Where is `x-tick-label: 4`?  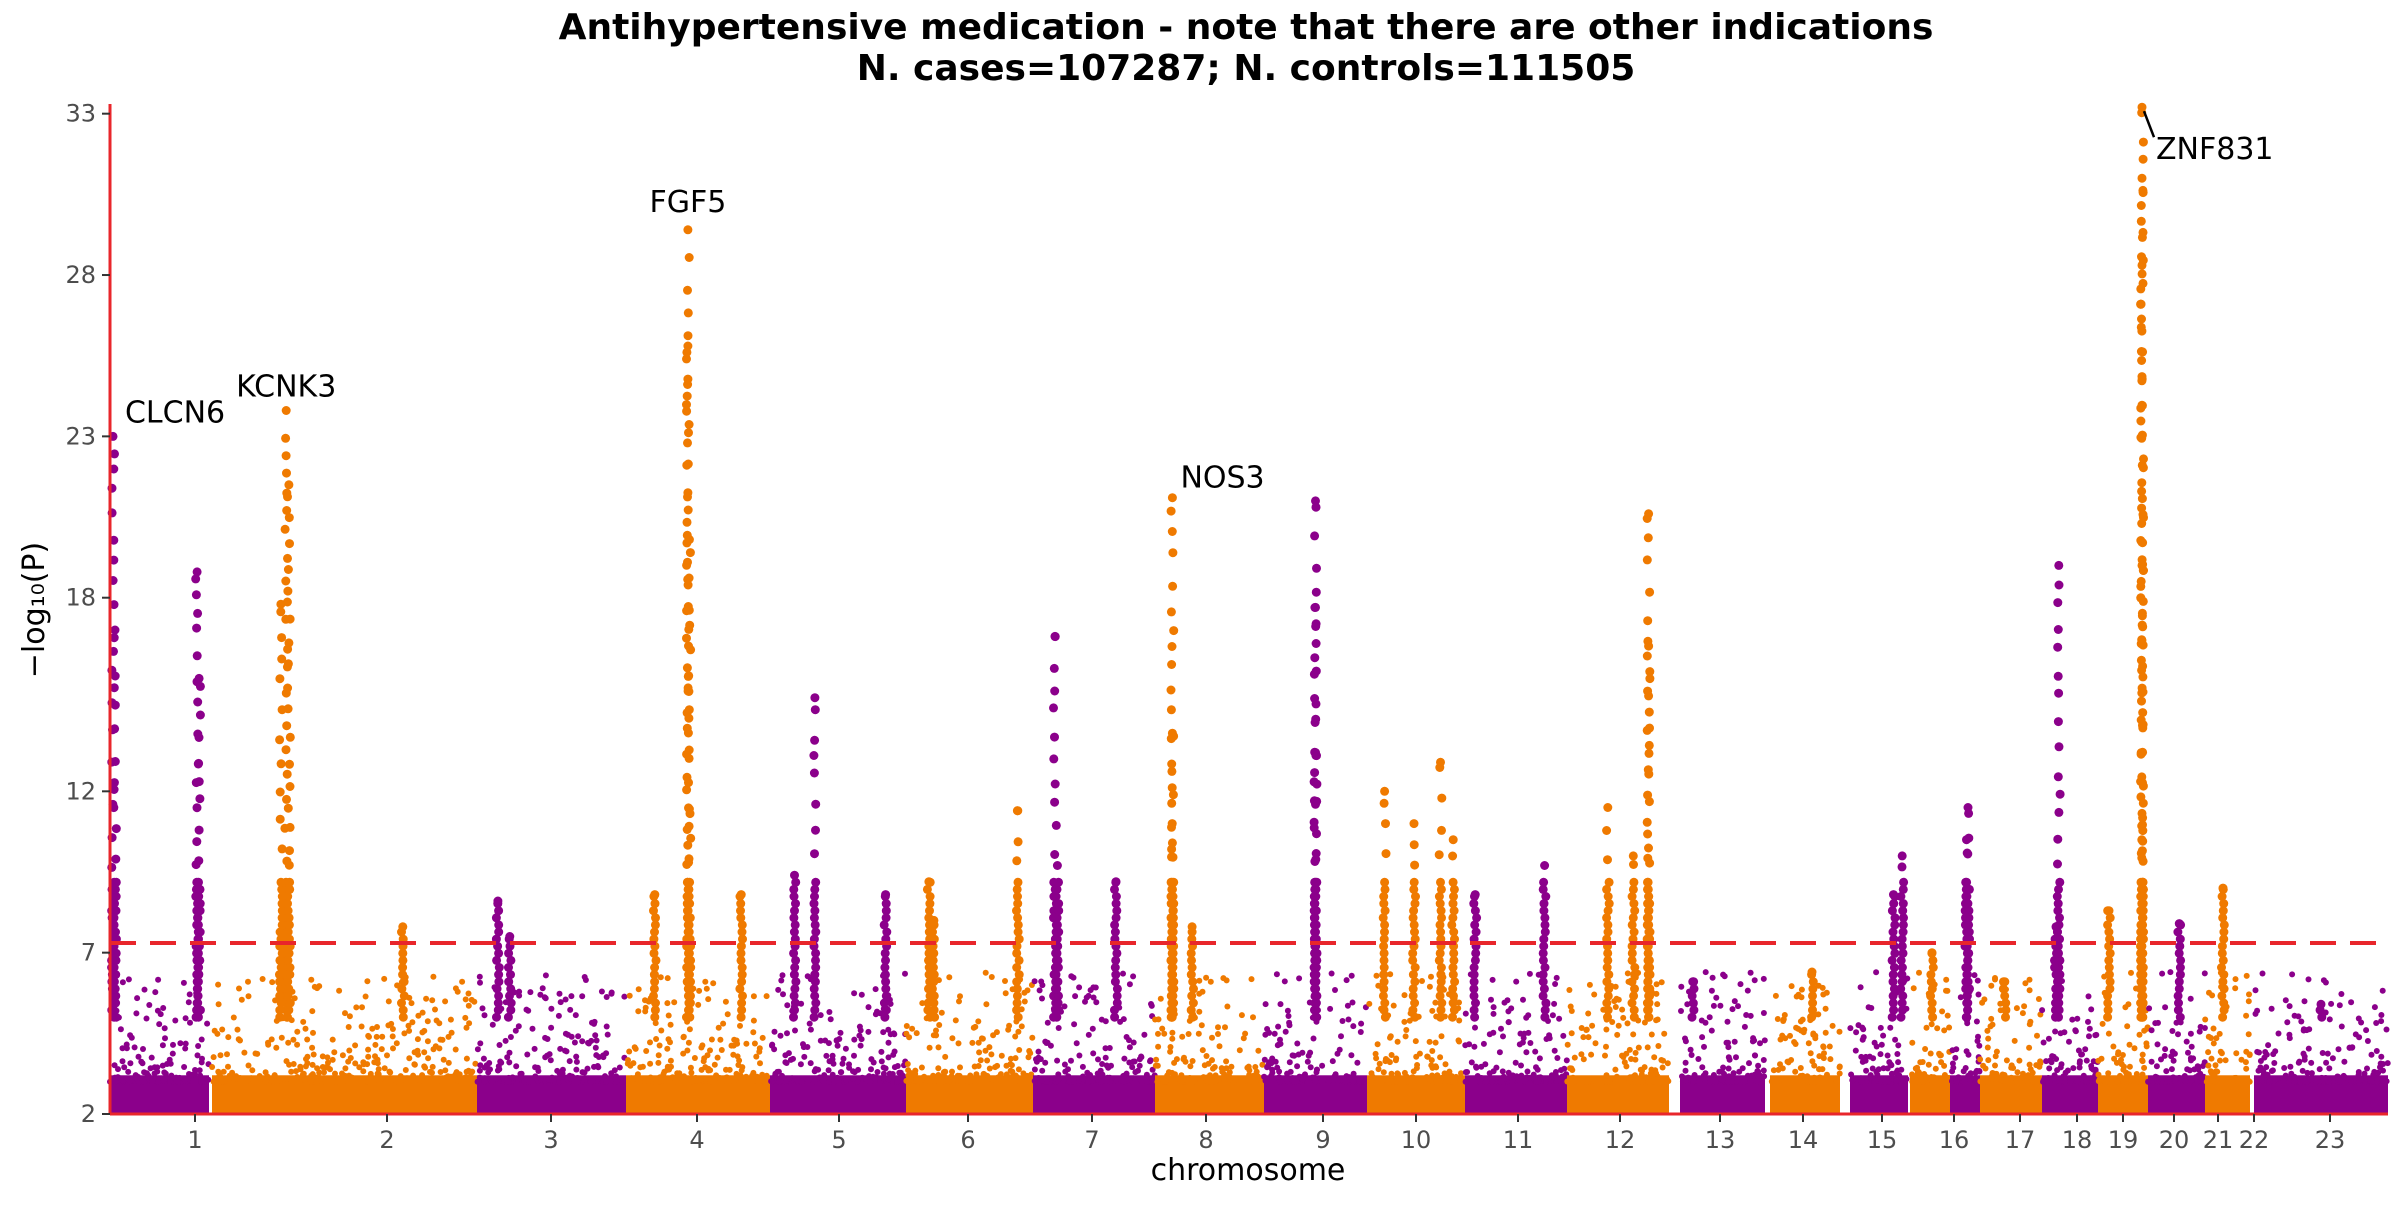
x-tick-label: 4 is located at coordinates (696, 1140).